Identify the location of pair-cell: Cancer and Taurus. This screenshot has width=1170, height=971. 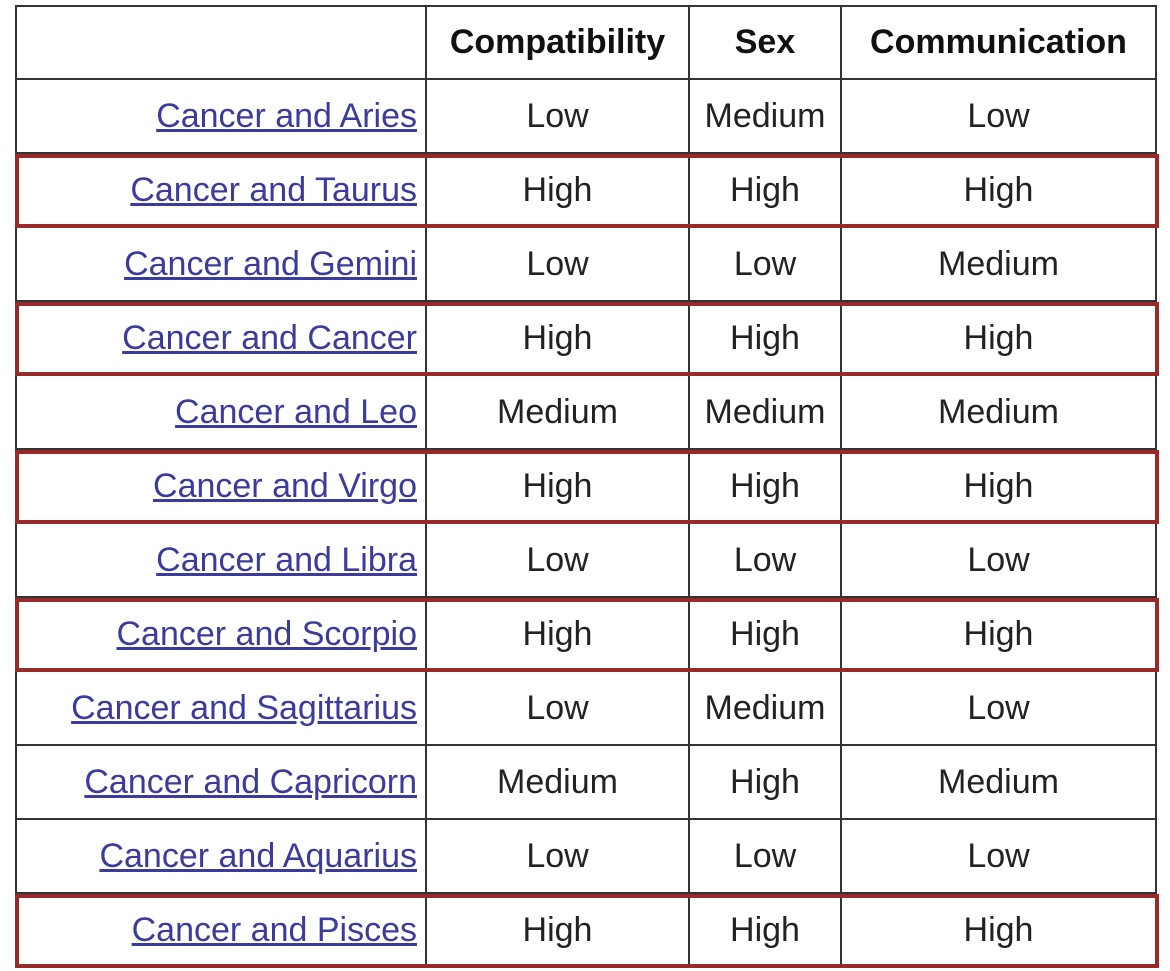
(222, 191).